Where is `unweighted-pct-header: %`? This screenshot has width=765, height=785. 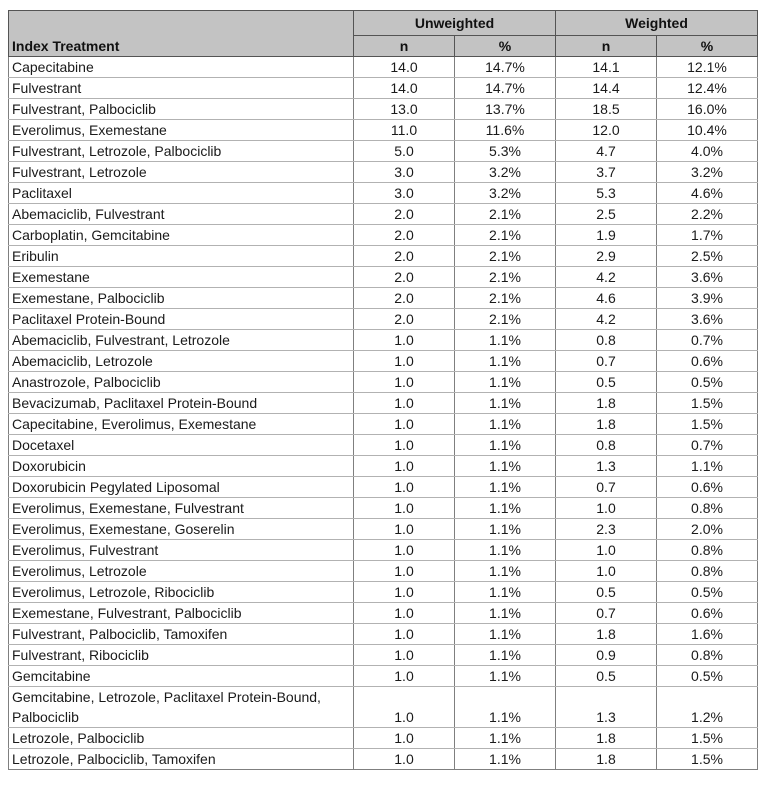 unweighted-pct-header: % is located at coordinates (505, 46).